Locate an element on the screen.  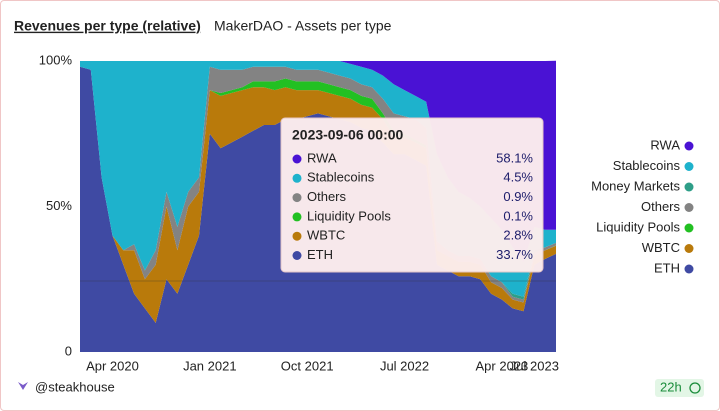
y-tick-label: 100% is located at coordinates (56, 59).